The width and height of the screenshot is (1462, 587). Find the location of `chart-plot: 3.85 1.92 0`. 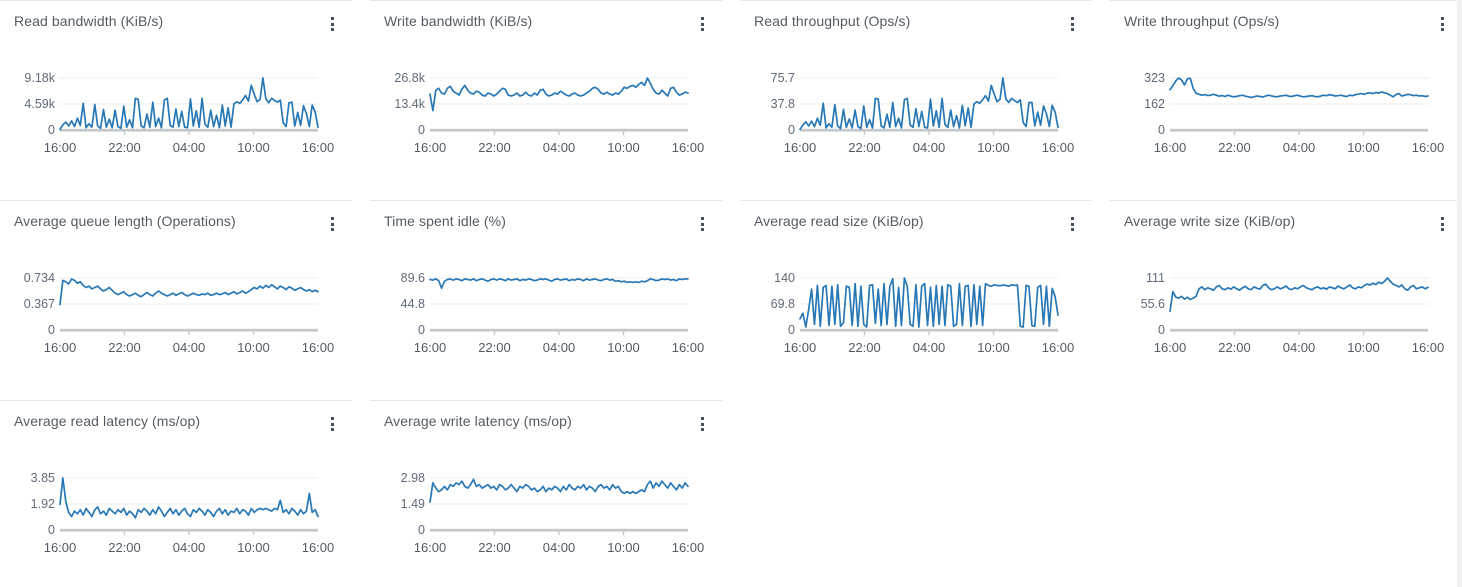

chart-plot: 3.85 1.92 0 is located at coordinates (176, 500).